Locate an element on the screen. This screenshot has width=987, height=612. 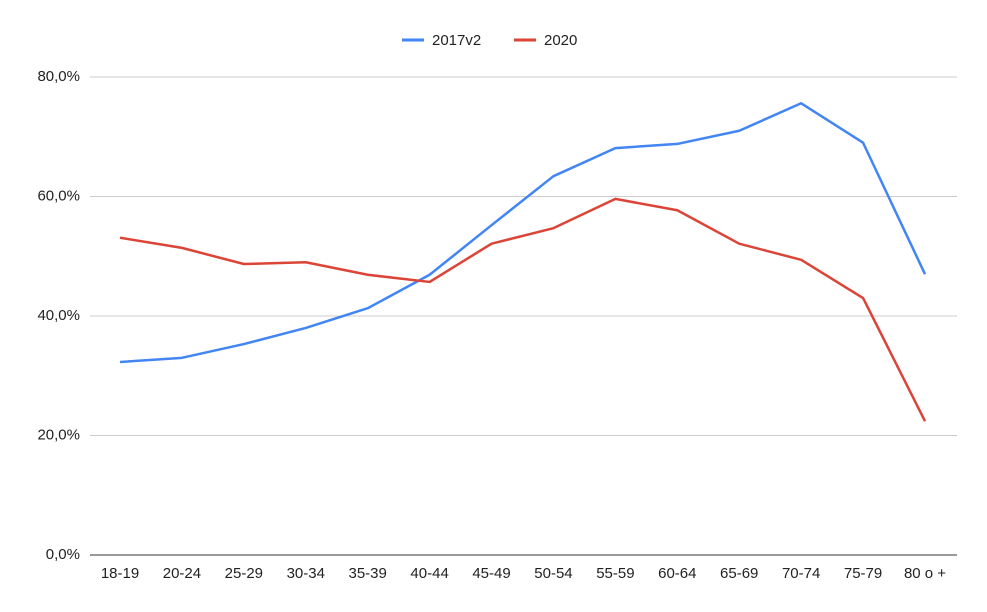
x-tick-label: 80 o + is located at coordinates (925, 573).